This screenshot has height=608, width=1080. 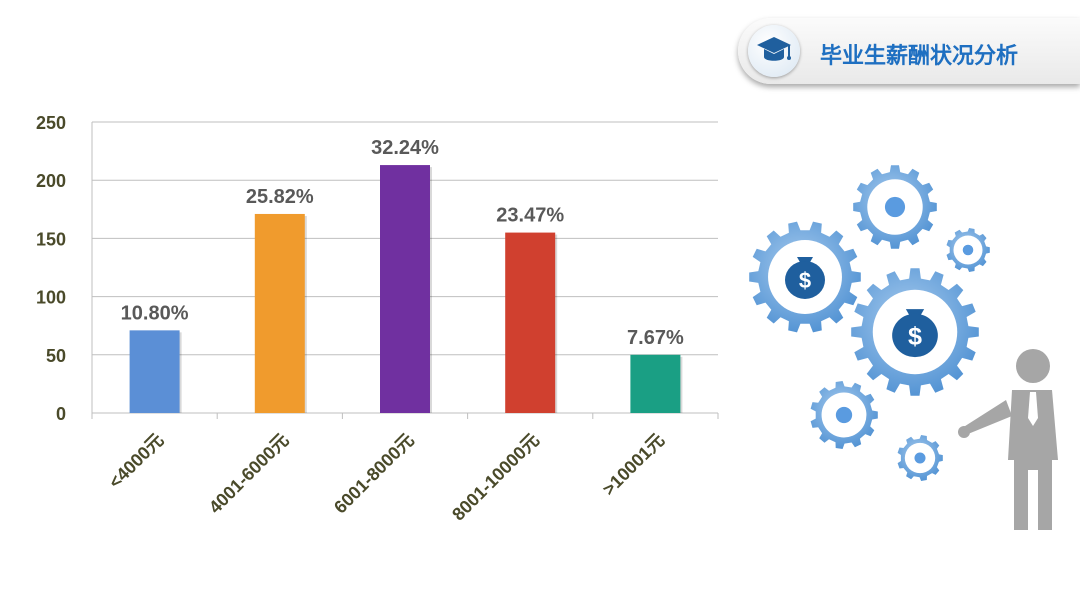 I want to click on data-label: 10.80%, so click(x=155, y=313).